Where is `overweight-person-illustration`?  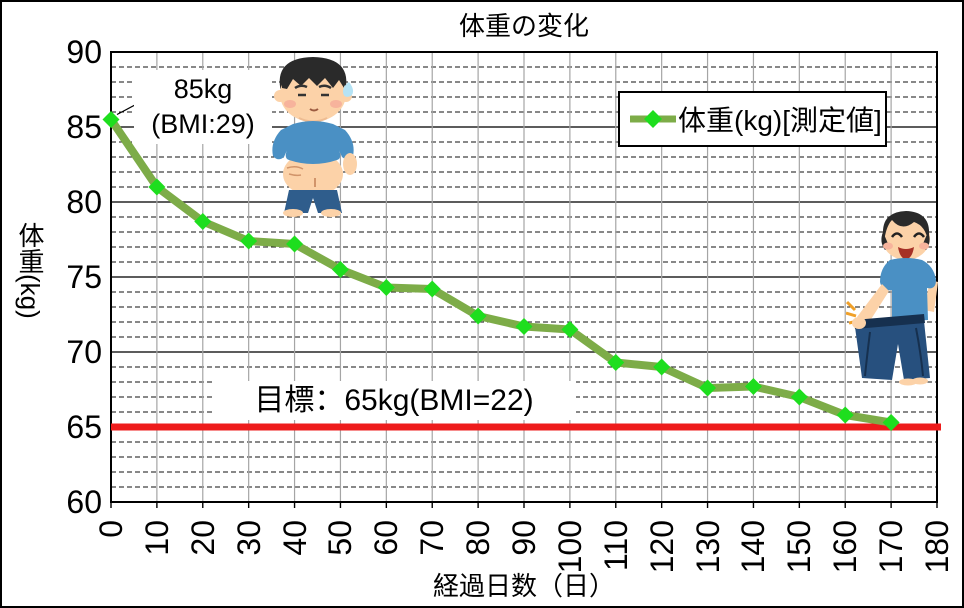 overweight-person-illustration is located at coordinates (314, 137).